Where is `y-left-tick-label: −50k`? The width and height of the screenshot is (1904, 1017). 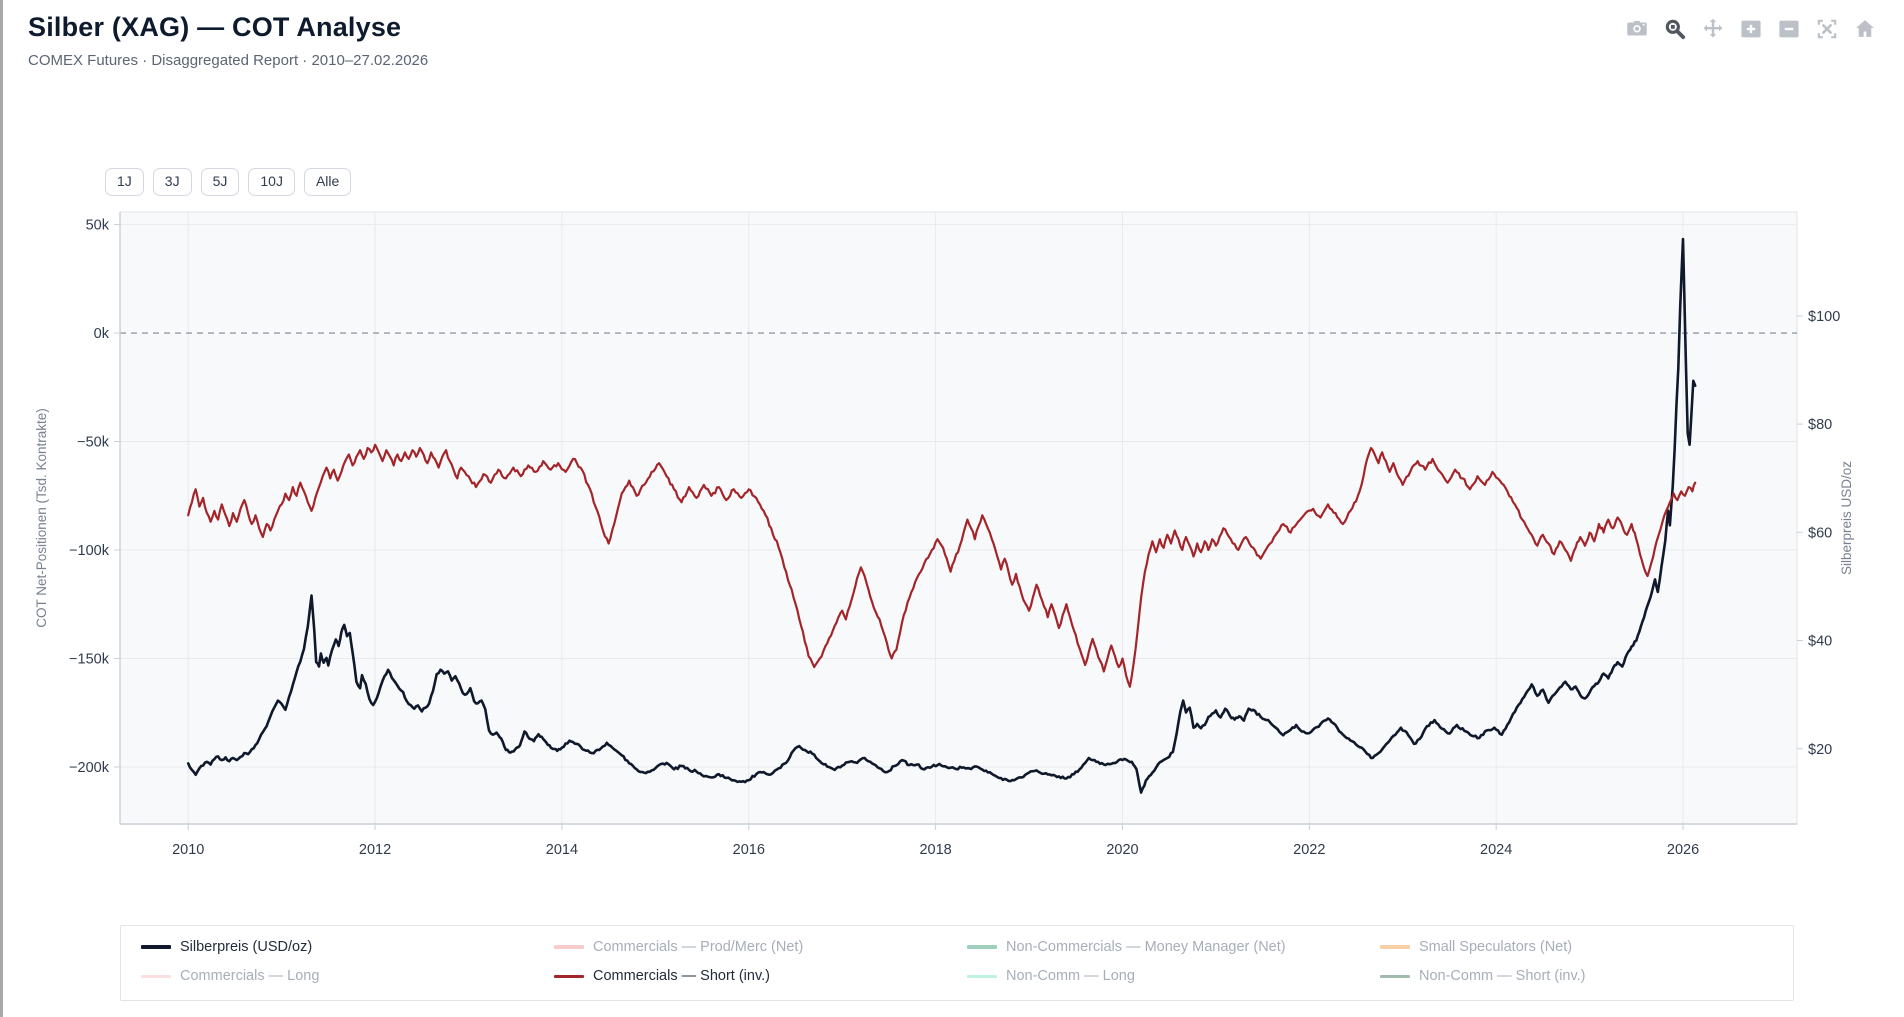 y-left-tick-label: −50k is located at coordinates (93, 443).